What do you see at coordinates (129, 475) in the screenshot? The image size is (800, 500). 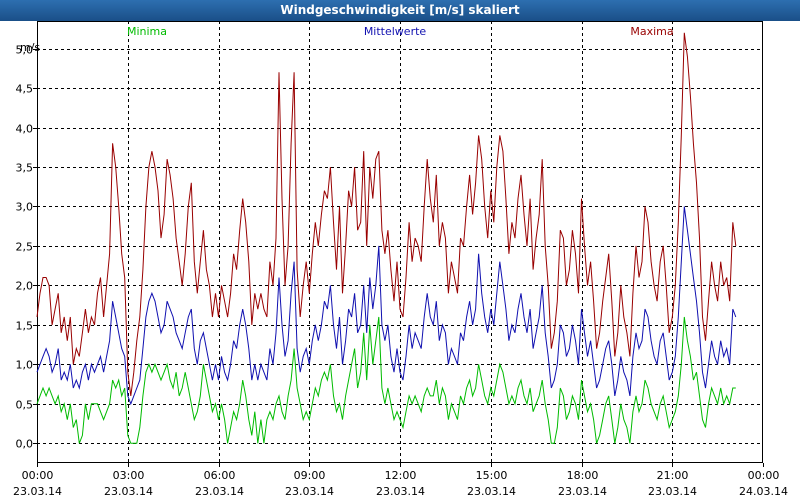 I see `x-tick-time: 03:00` at bounding box center [129, 475].